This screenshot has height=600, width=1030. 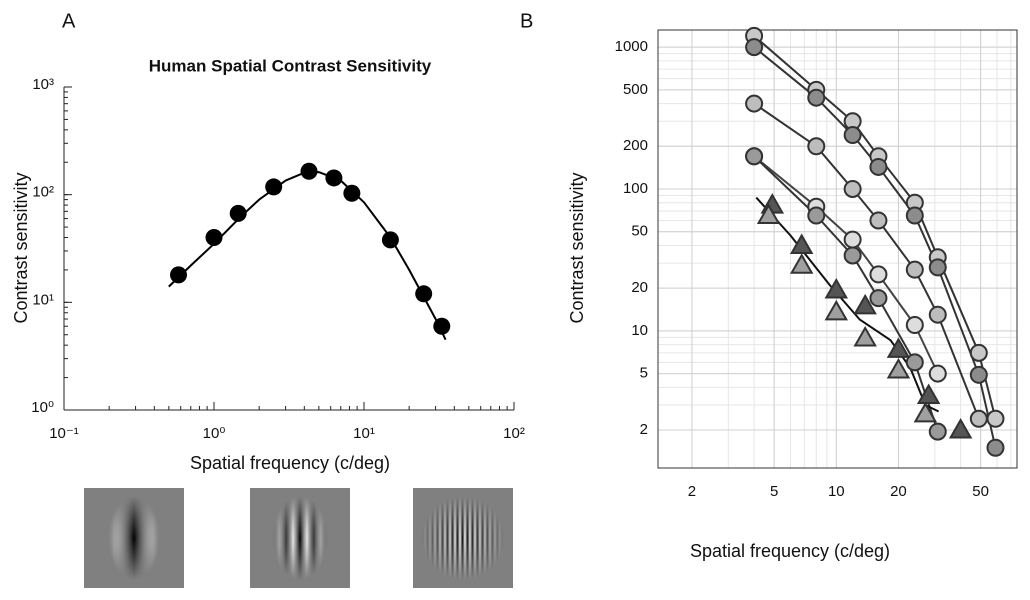 What do you see at coordinates (639, 330) in the screenshot?
I see `y-tick-label: 10` at bounding box center [639, 330].